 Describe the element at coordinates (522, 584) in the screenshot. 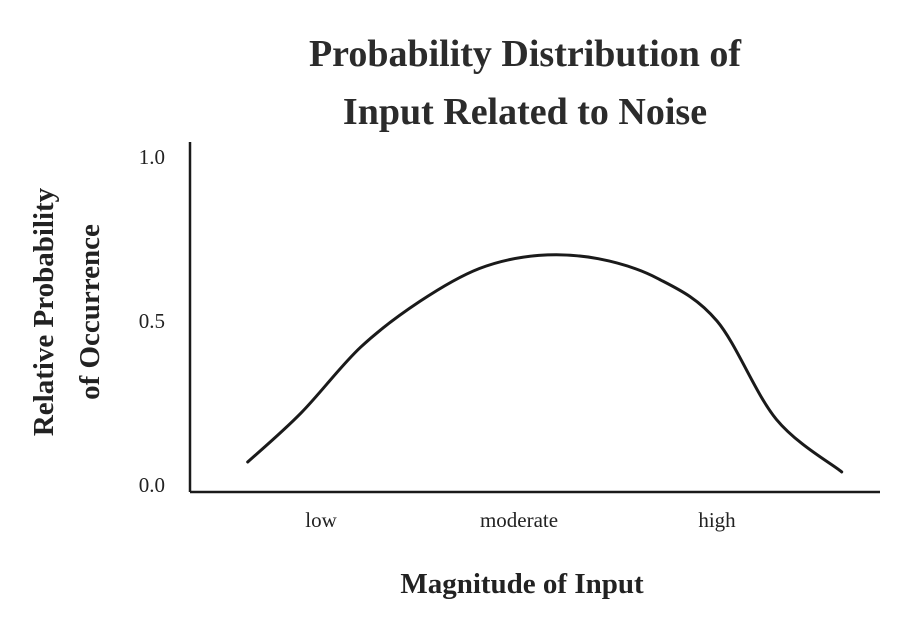

I see `x-axis-title: Magnitude of Input` at that location.